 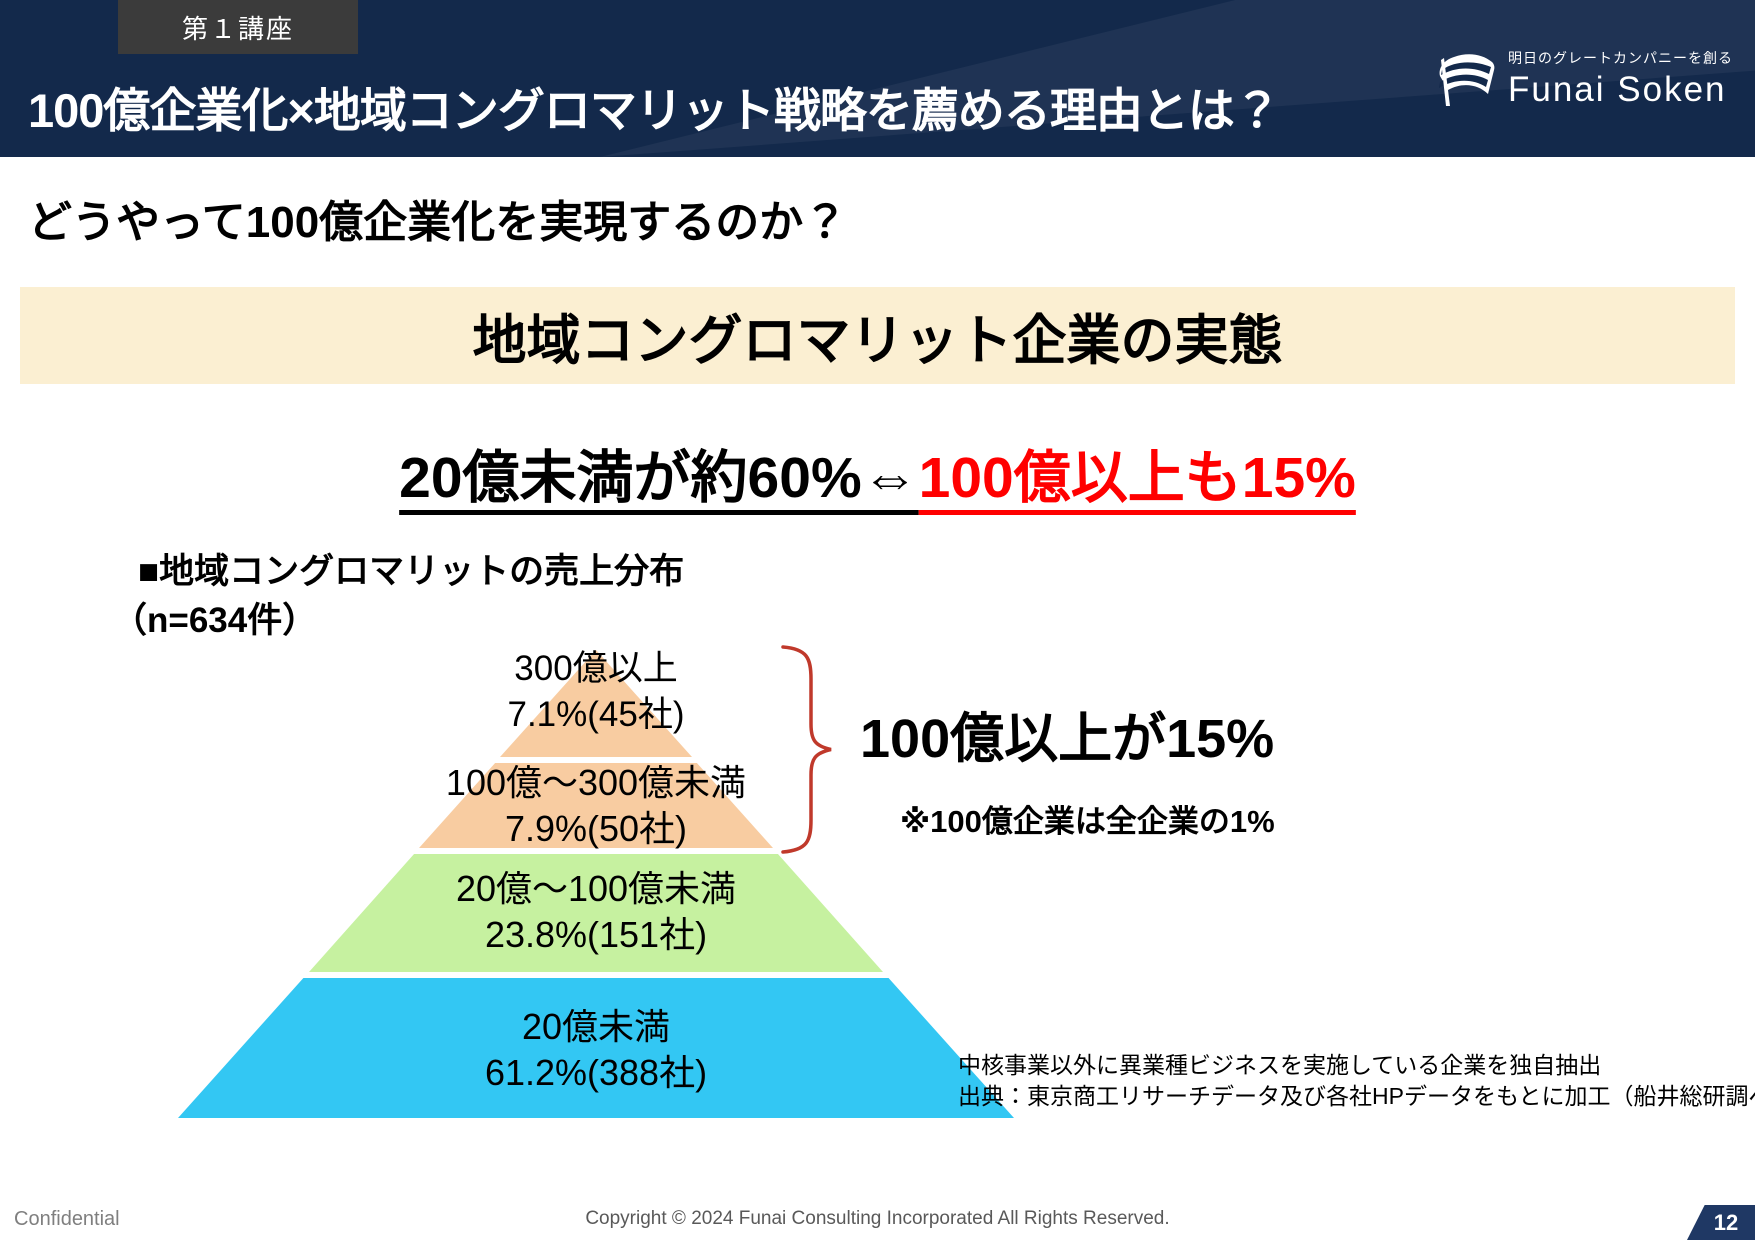 I want to click on footnote-line-1: 中核事業以外に異業種ビジネスを実施している企業を独自抽出, so click(x=1280, y=1065).